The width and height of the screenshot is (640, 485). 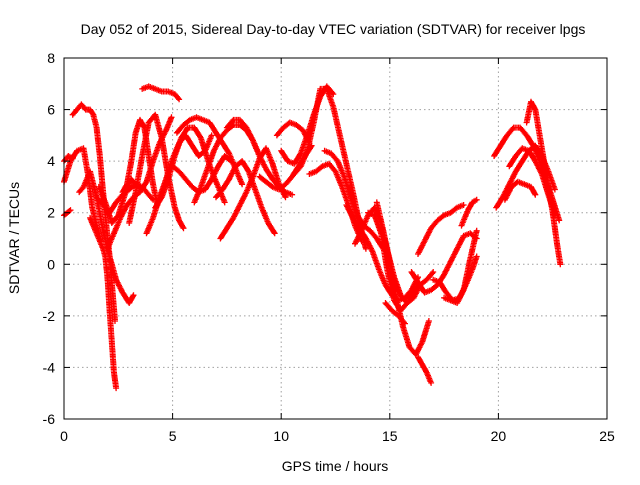 What do you see at coordinates (64, 436) in the screenshot?
I see `x-tick-label: 0` at bounding box center [64, 436].